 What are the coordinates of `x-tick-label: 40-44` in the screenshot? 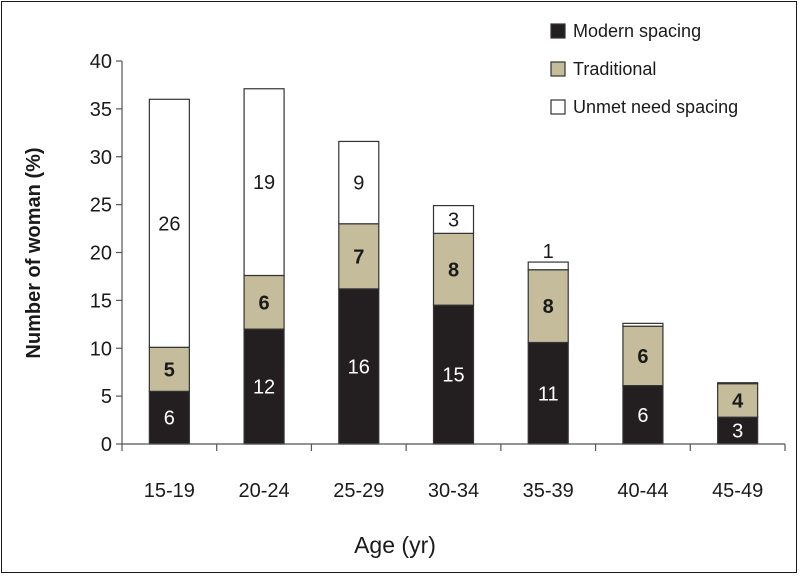 It's located at (642, 491).